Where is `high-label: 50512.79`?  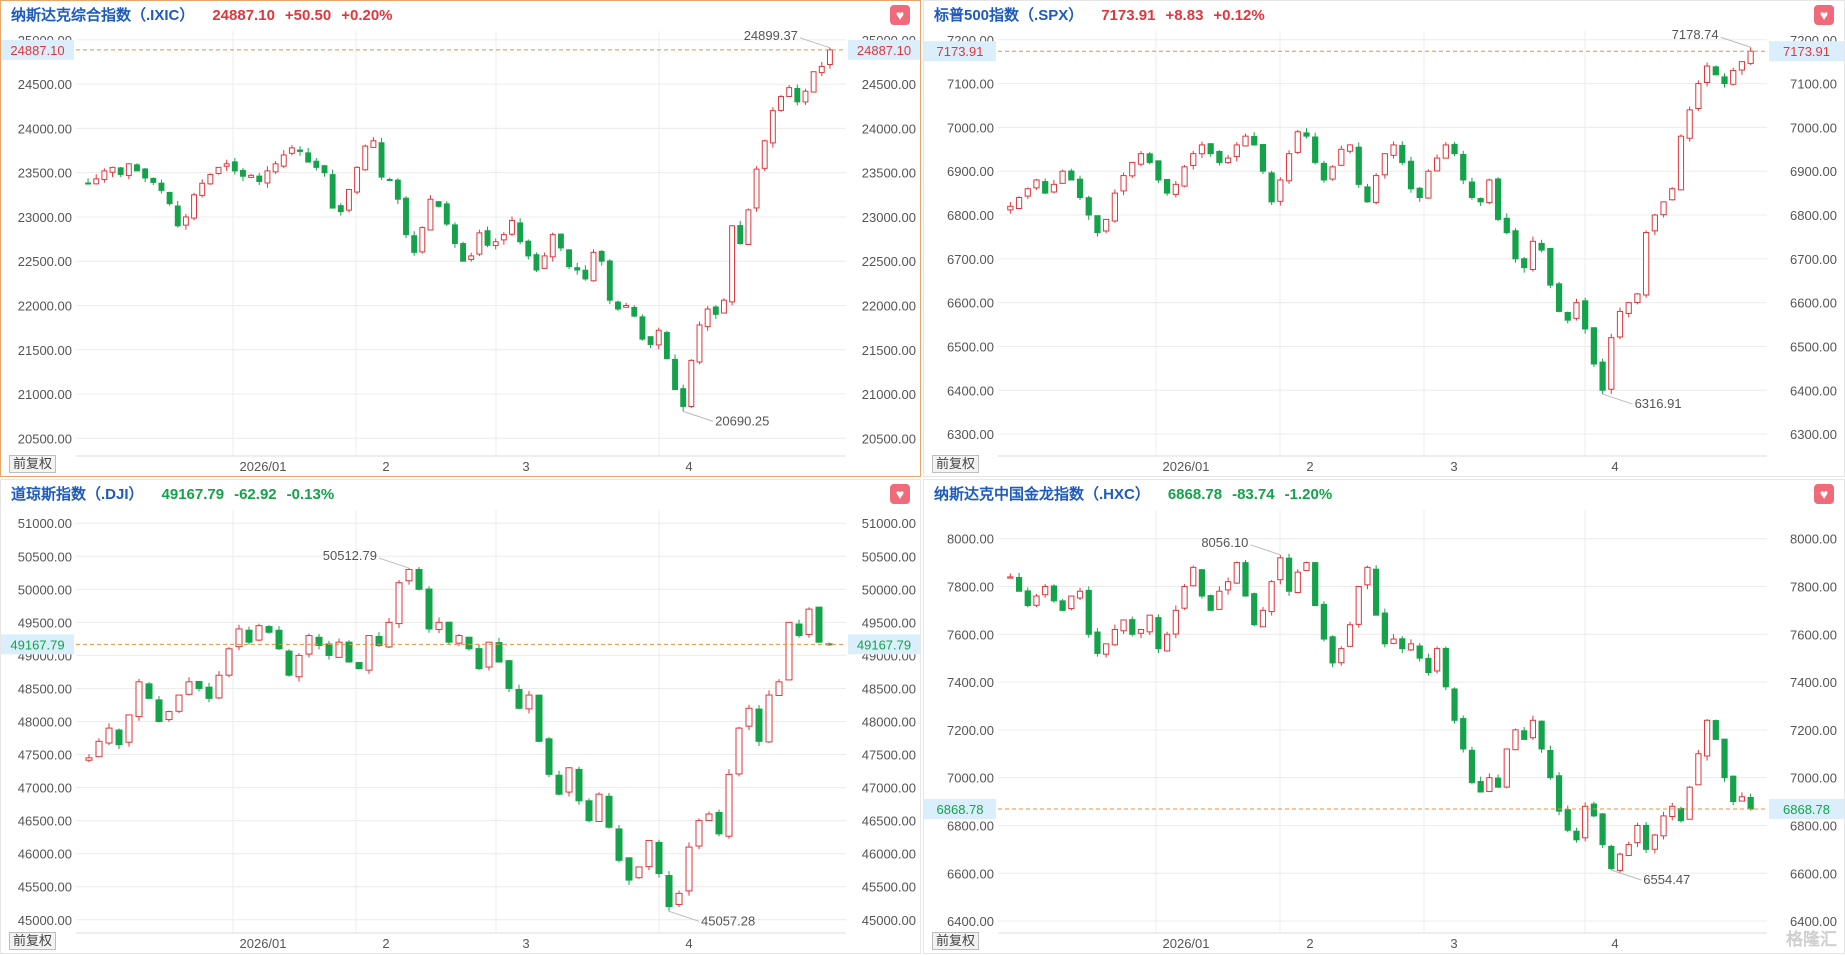 high-label: 50512.79 is located at coordinates (350, 555).